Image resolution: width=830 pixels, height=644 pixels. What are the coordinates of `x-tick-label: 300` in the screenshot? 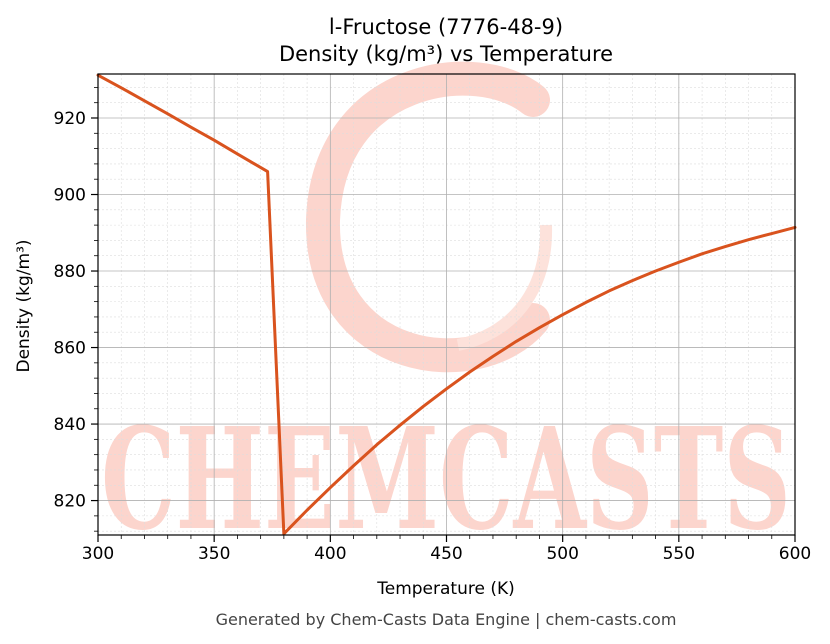 It's located at (98, 554).